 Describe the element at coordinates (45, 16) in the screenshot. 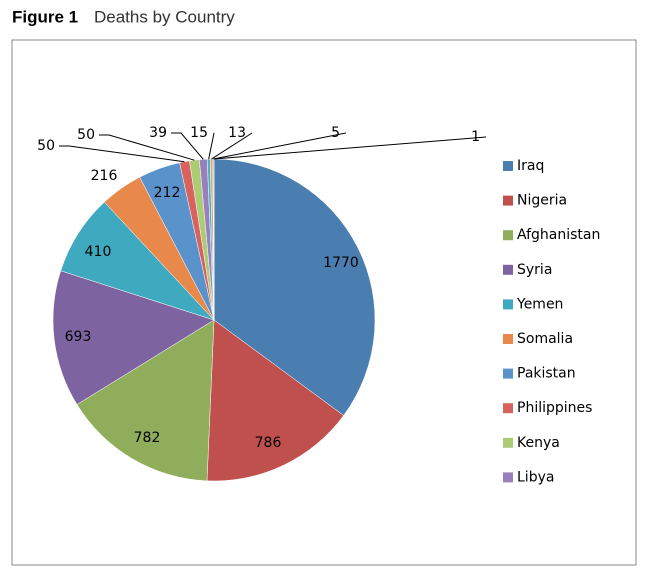

I see `figure-label: Figure 1` at that location.